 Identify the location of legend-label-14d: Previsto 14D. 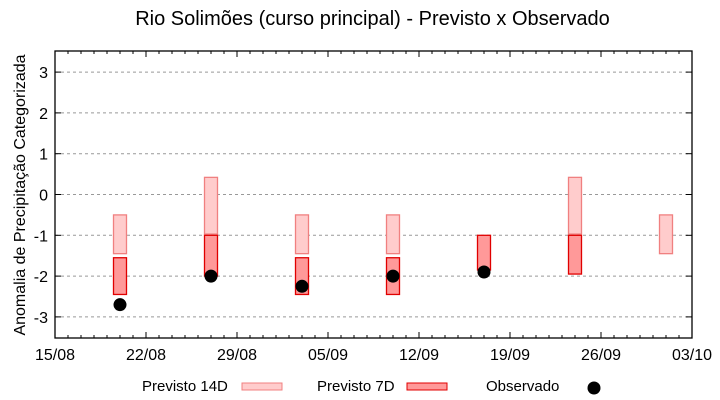
(185, 386).